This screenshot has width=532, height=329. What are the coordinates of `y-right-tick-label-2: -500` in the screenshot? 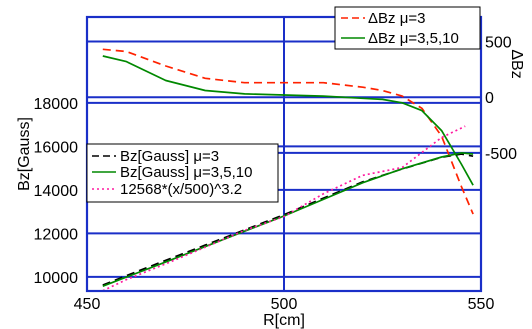 It's located at (501, 154).